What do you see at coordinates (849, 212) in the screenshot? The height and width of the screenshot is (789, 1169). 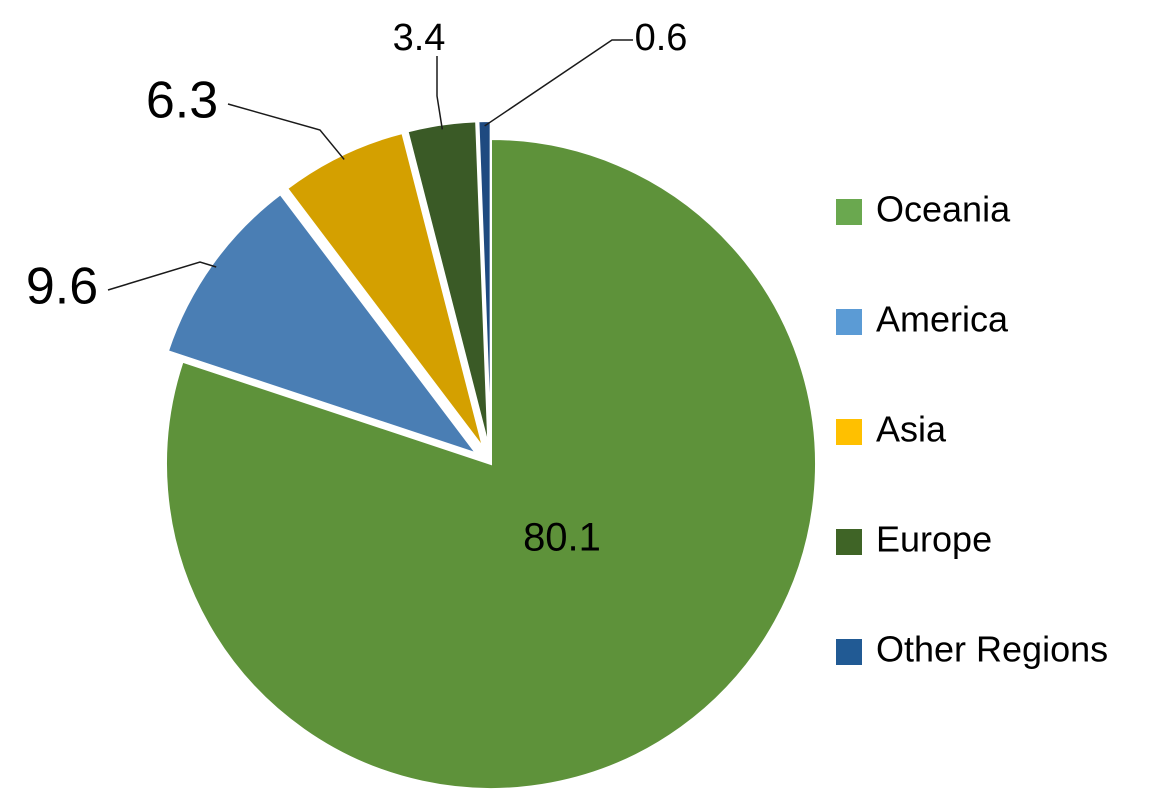 I see `legend-swatch-oceania` at bounding box center [849, 212].